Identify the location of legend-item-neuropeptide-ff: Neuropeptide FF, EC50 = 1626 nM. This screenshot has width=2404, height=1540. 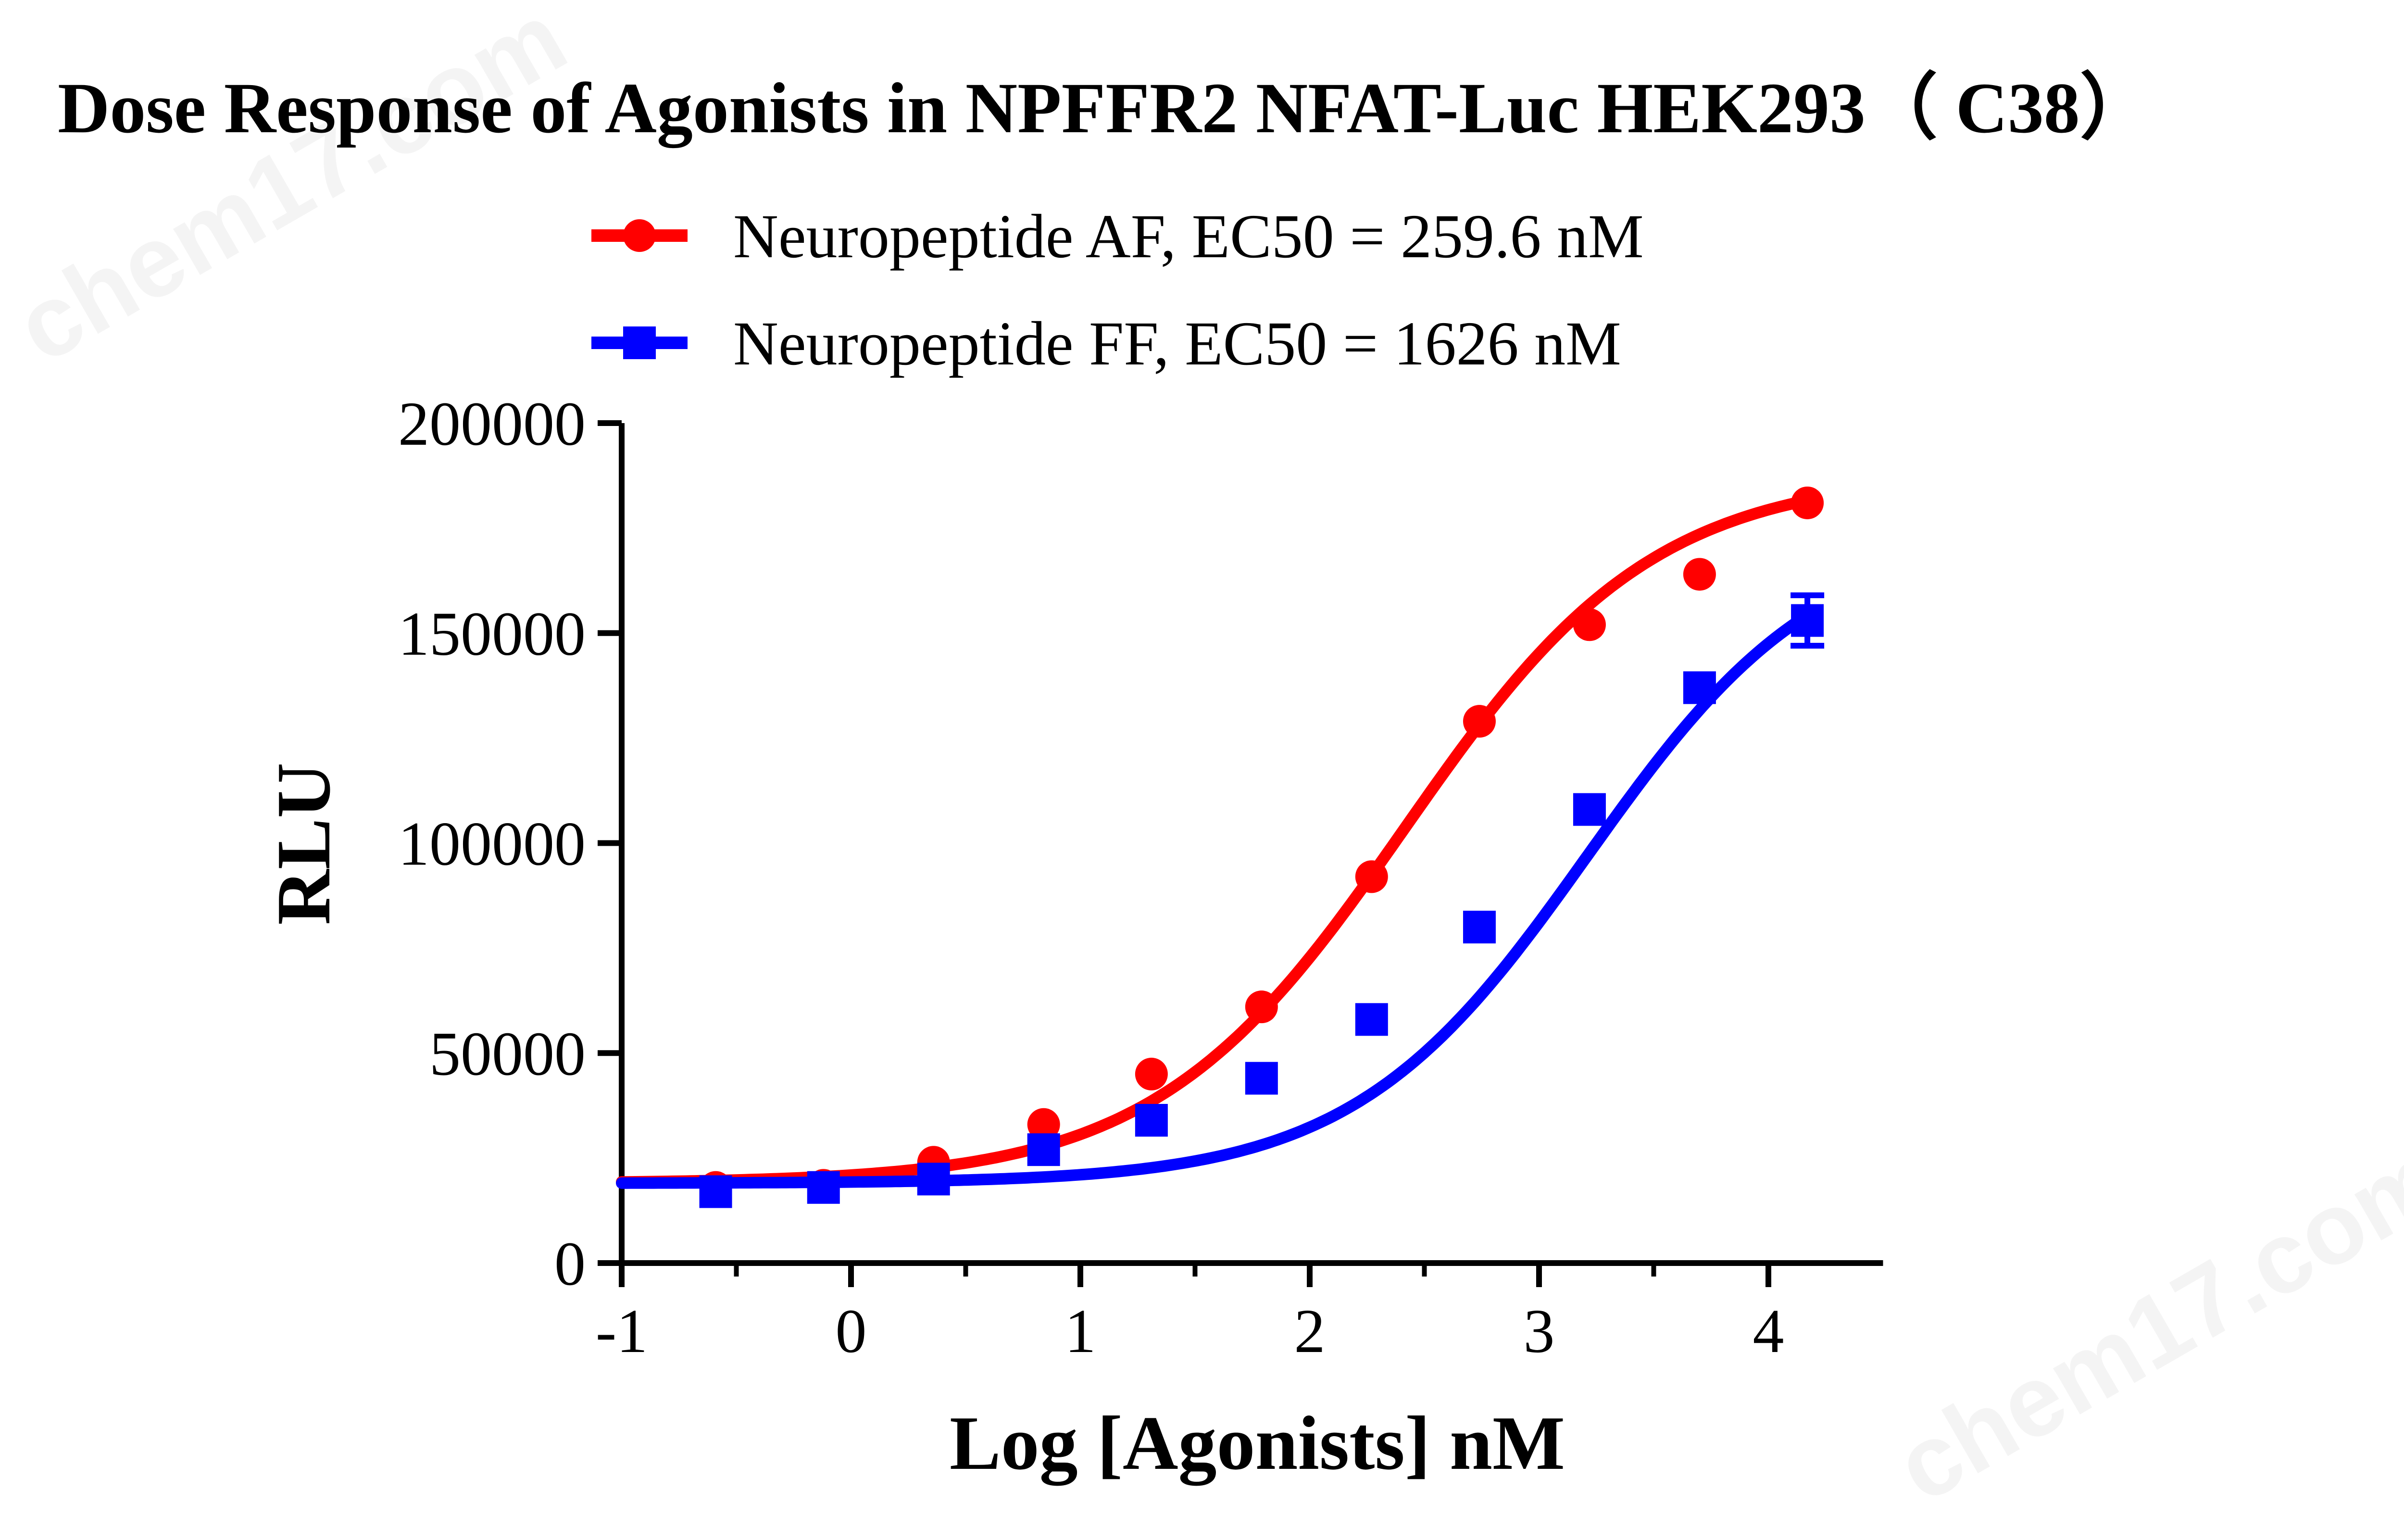
(1106, 343).